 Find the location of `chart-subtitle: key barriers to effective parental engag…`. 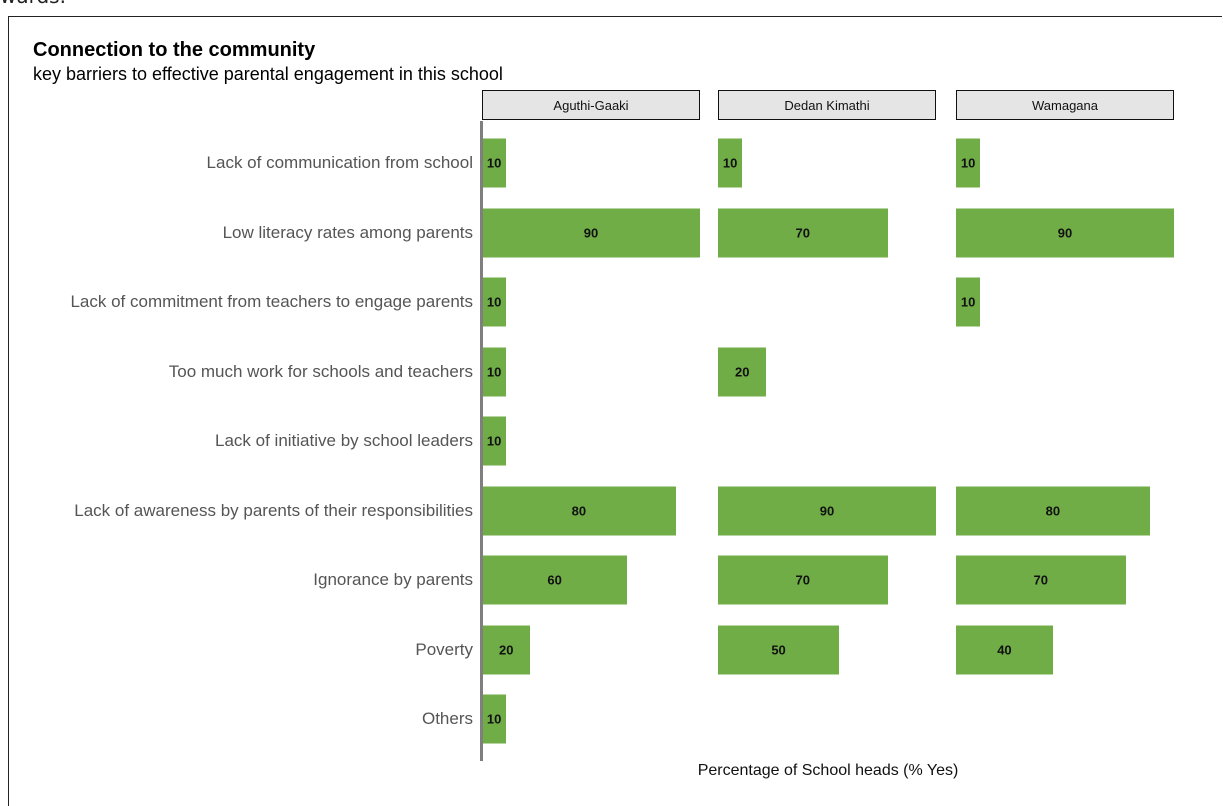

chart-subtitle: key barriers to effective parental engag… is located at coordinates (268, 74).